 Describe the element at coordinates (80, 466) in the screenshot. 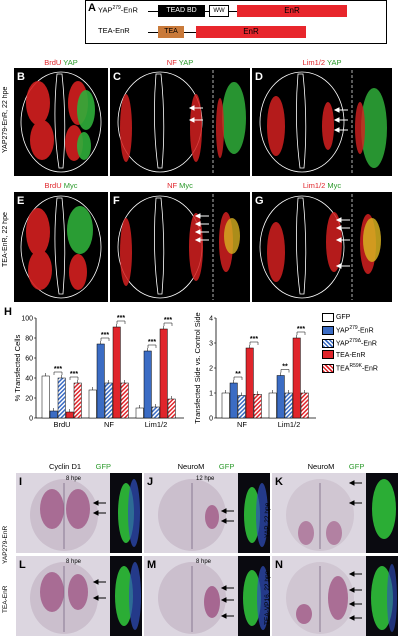

I see `panel-i-header: Cyclin D1 GFP` at that location.